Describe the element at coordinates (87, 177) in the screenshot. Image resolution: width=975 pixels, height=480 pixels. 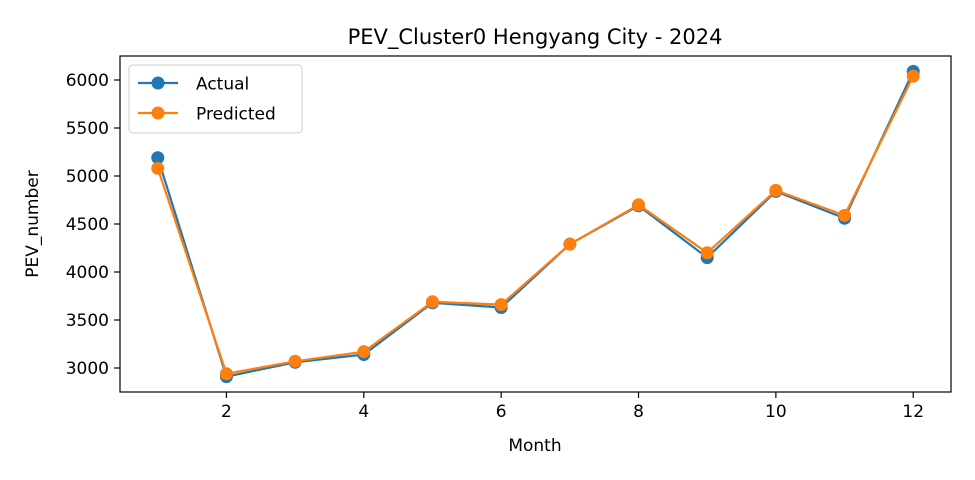
I see `y-tick-label: 5000` at that location.